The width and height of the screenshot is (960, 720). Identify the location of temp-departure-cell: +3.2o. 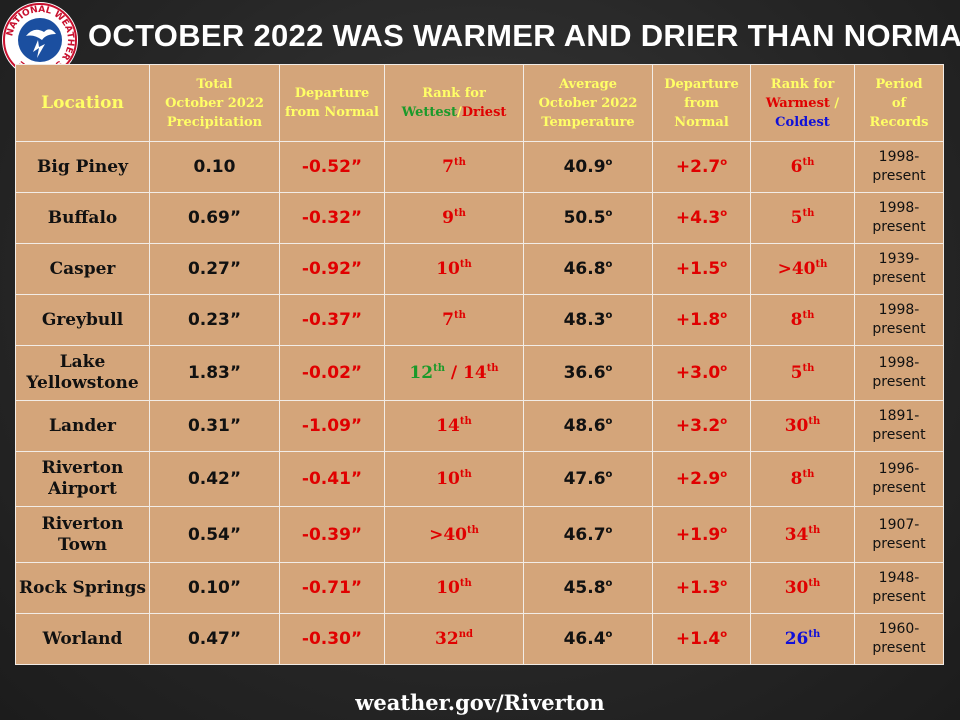
(701, 426).